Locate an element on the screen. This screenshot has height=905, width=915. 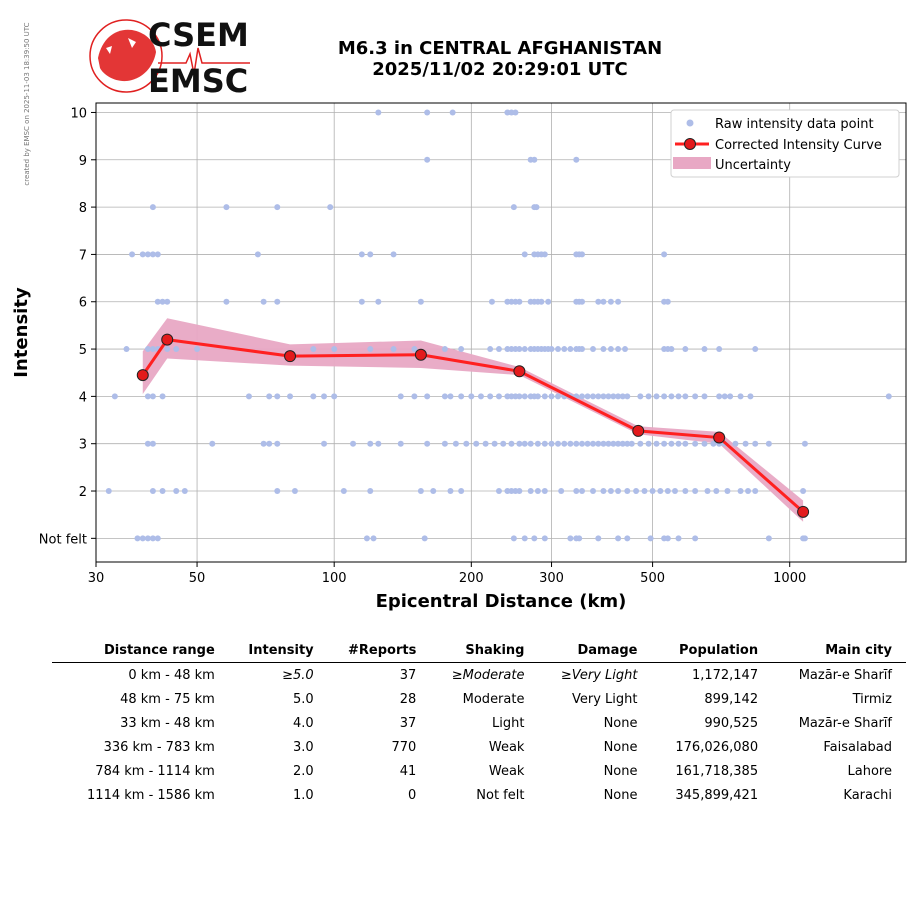
y-tick-label: 3 is located at coordinates (83, 445).